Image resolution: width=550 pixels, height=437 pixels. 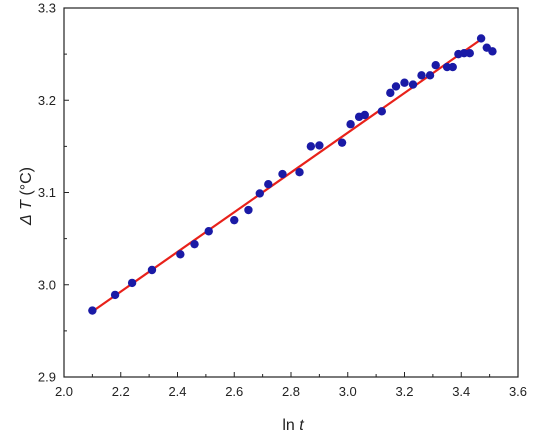 I want to click on y-axis-title: Δ T (°C), so click(x=26, y=196).